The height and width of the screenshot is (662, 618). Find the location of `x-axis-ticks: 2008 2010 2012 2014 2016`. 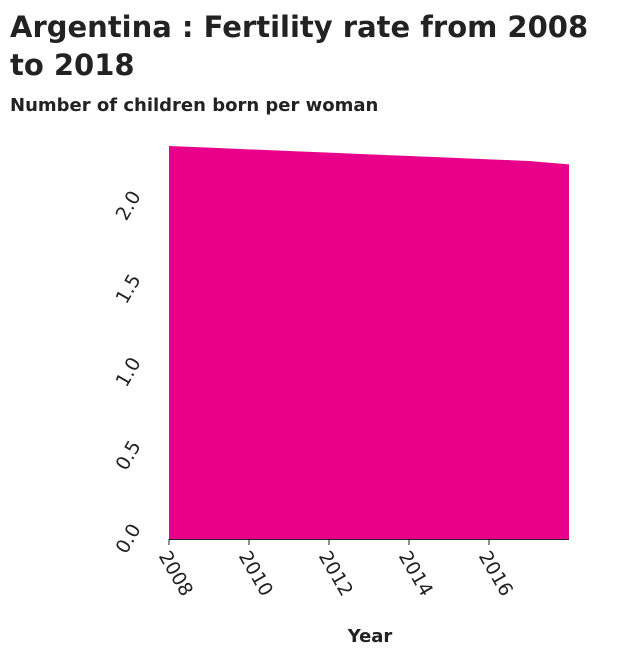

x-axis-ticks: 2008 2010 2012 2014 2016 is located at coordinates (335, 569).